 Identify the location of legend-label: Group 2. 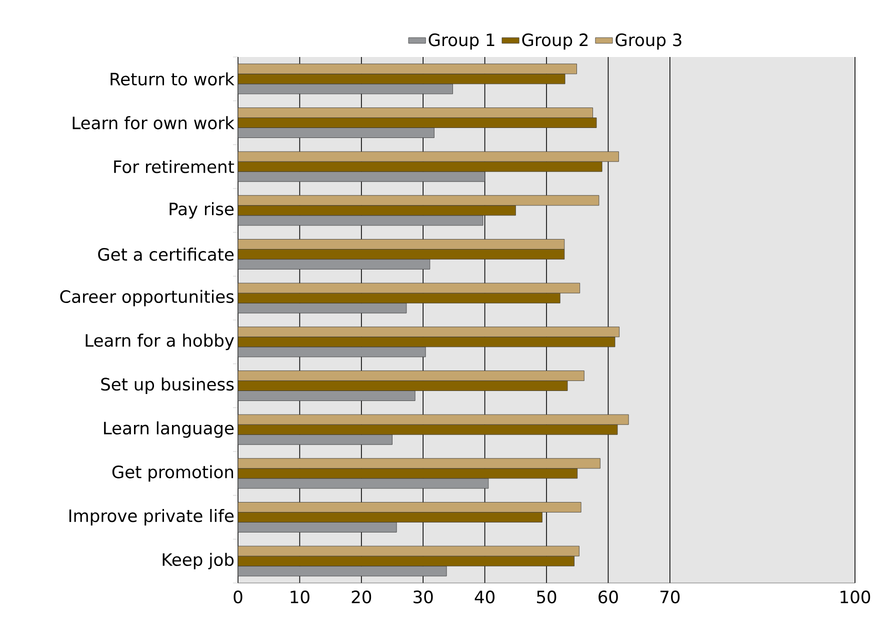
(555, 41).